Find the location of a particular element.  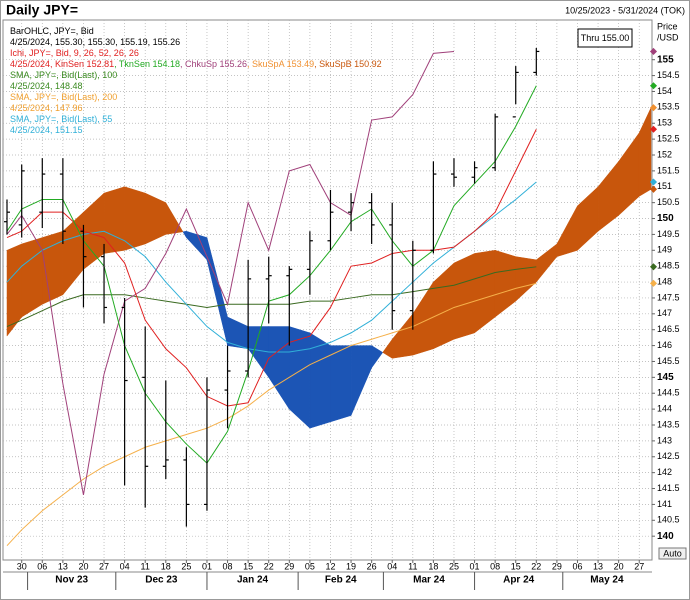

x-tick-label: 30 is located at coordinates (22, 566).